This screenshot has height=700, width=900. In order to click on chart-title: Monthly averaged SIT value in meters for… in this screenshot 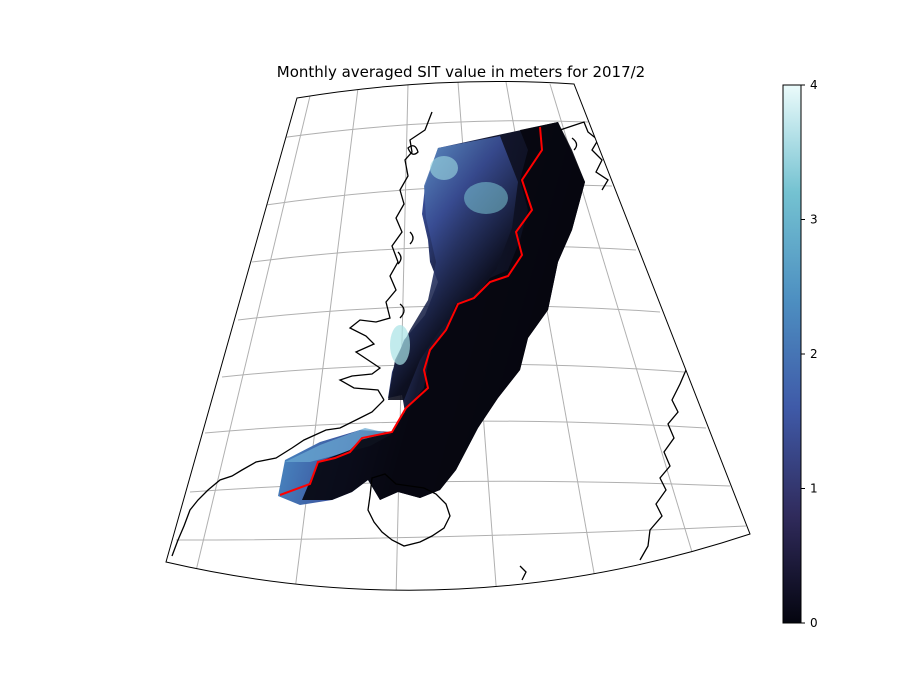, I will do `click(461, 72)`.